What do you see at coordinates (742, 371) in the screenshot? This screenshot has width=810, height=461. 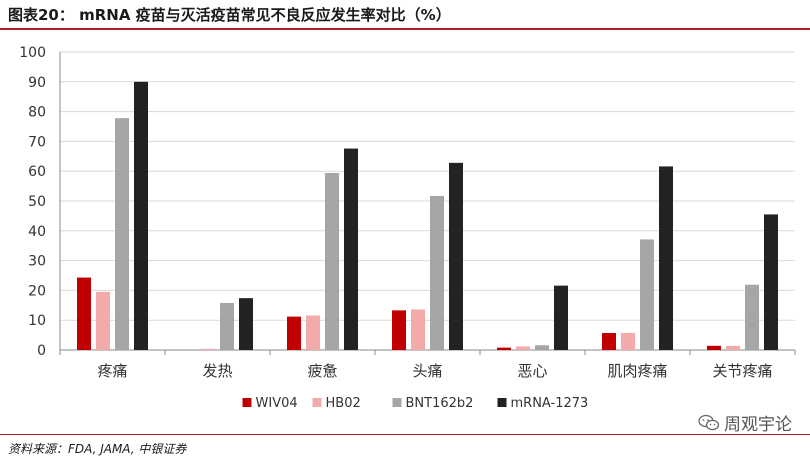 I see `x-tick-label: 关节疼痛` at bounding box center [742, 371].